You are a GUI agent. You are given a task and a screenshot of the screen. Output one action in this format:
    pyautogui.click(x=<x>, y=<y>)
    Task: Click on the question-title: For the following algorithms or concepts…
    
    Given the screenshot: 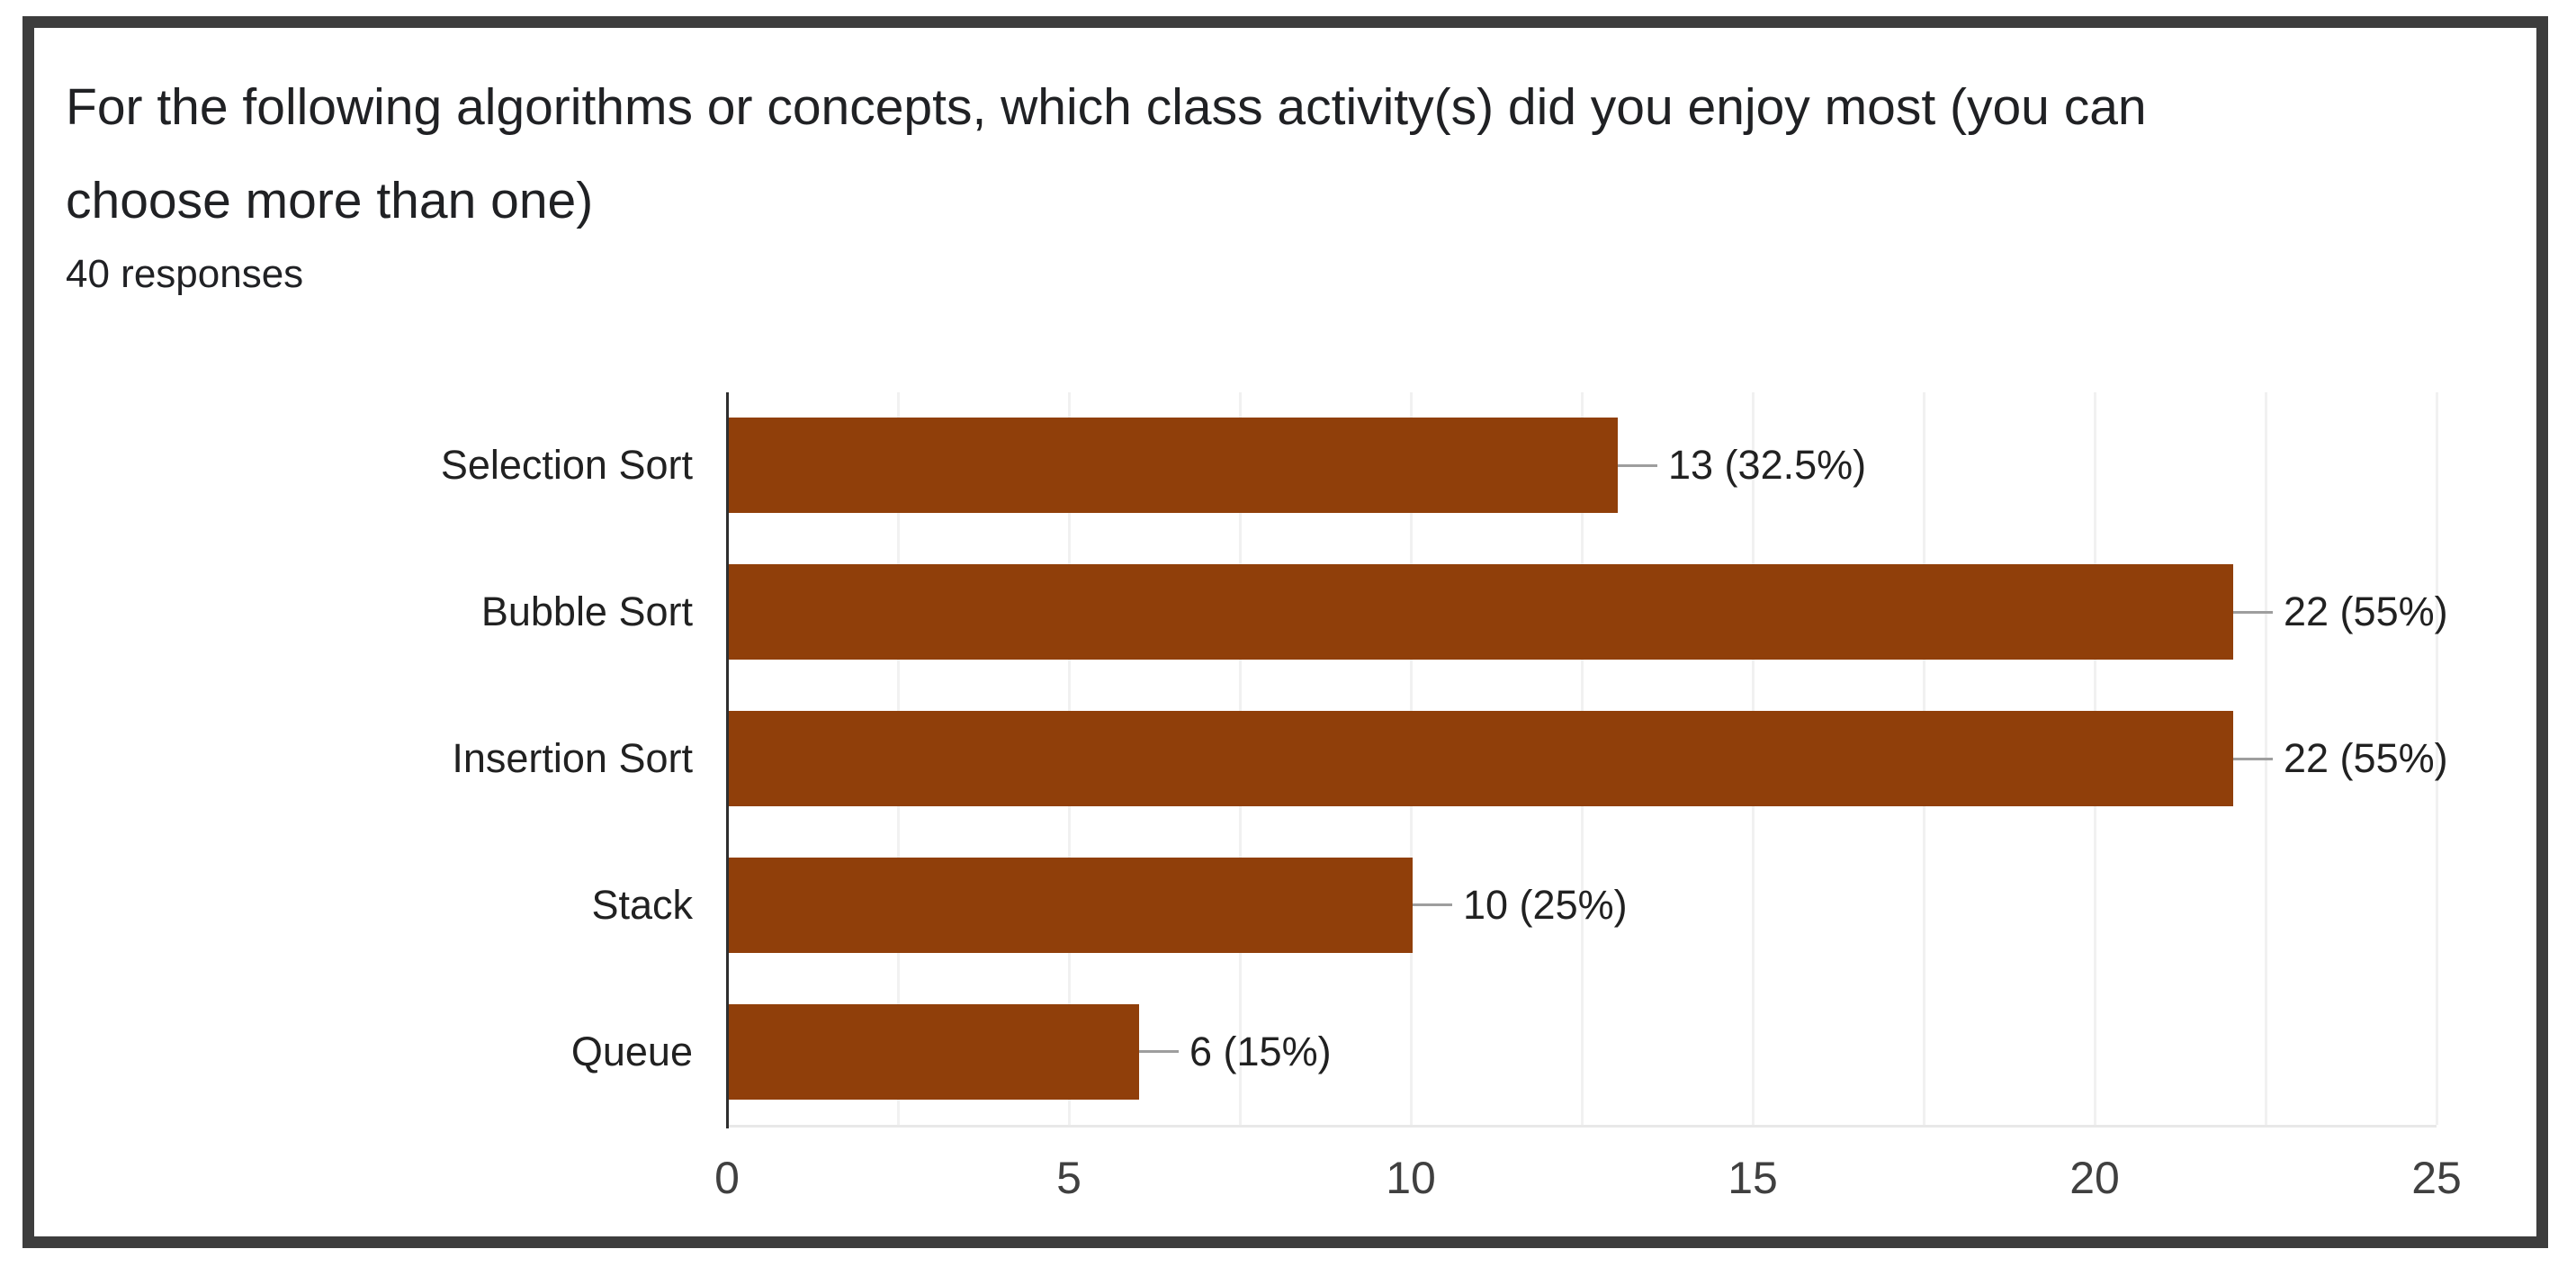 What is the action you would take?
    pyautogui.click(x=1301, y=153)
    